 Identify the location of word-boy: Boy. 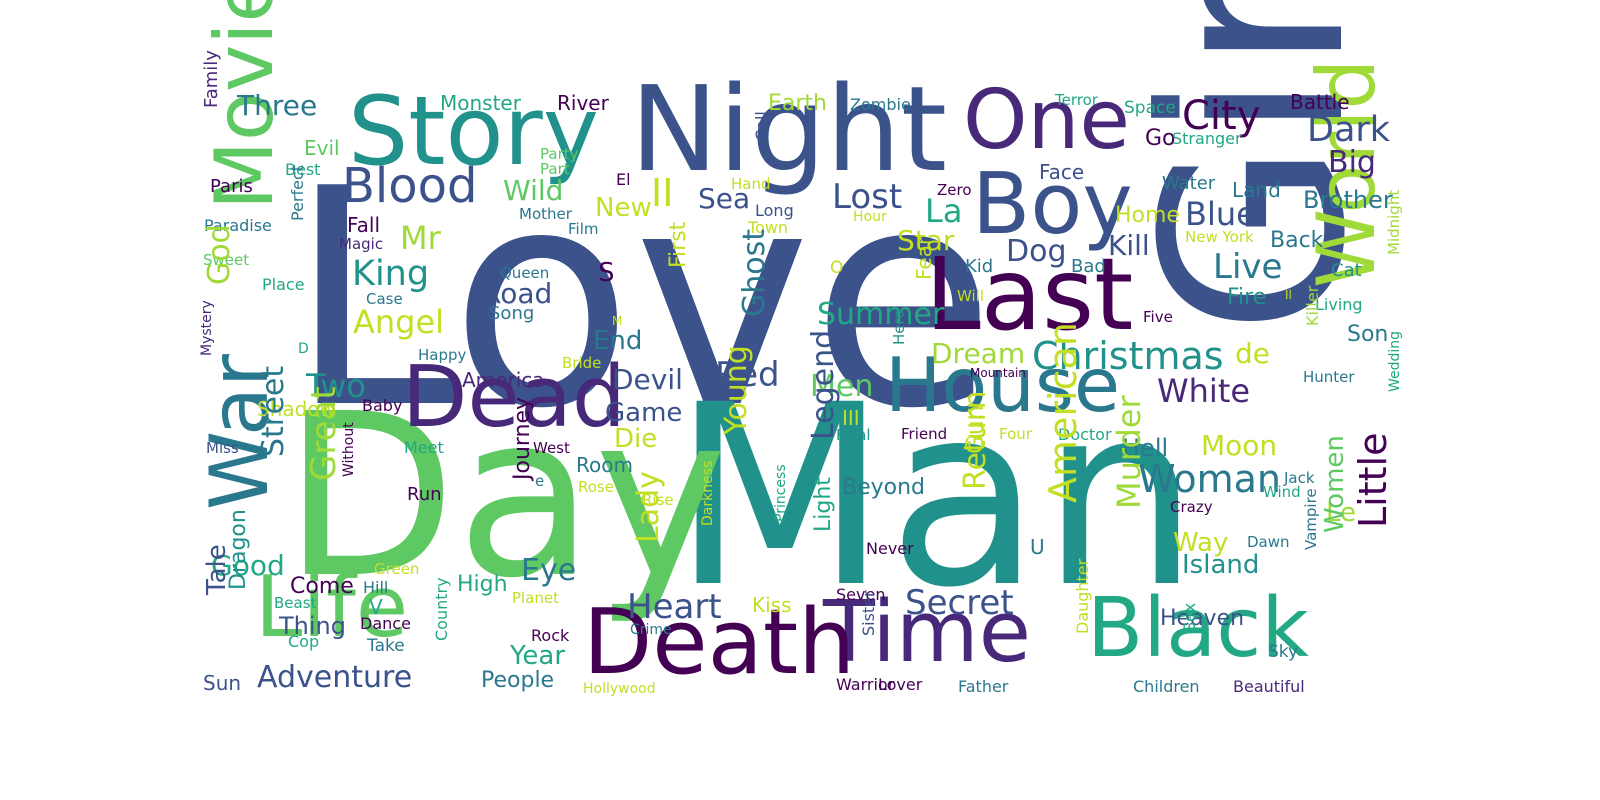
(1052, 204).